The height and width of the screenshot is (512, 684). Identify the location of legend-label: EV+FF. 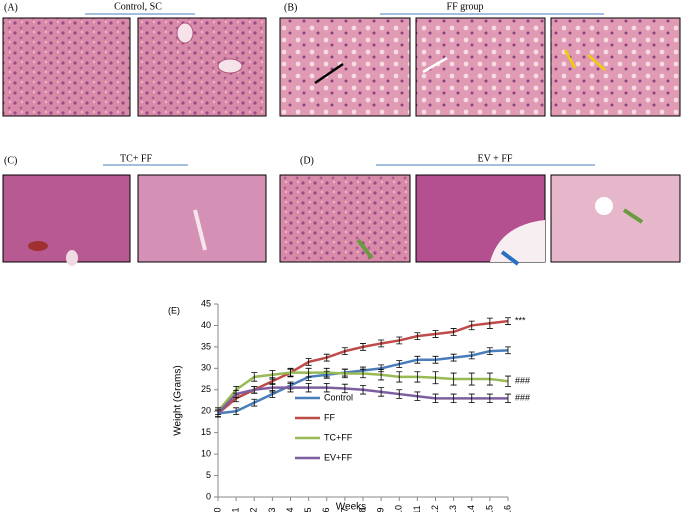
(338, 457).